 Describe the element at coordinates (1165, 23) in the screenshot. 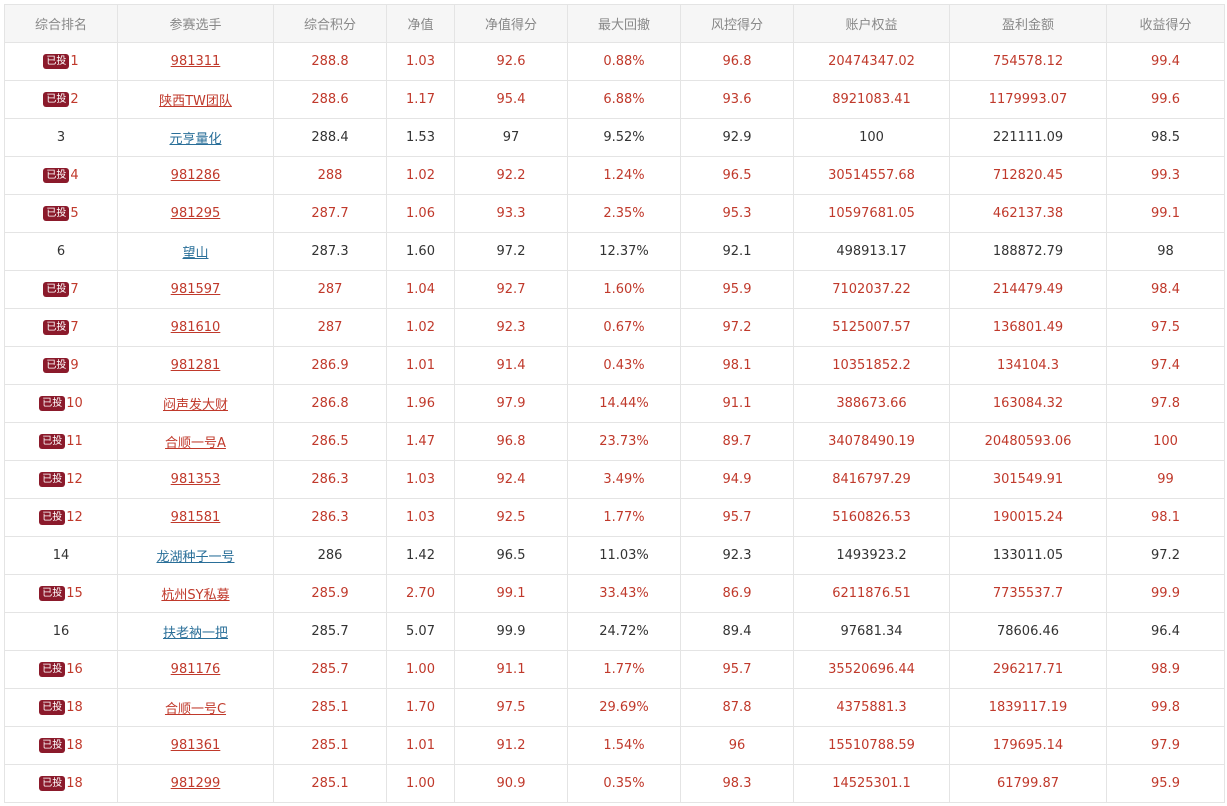

I see `header-return-score: 收益得分` at that location.